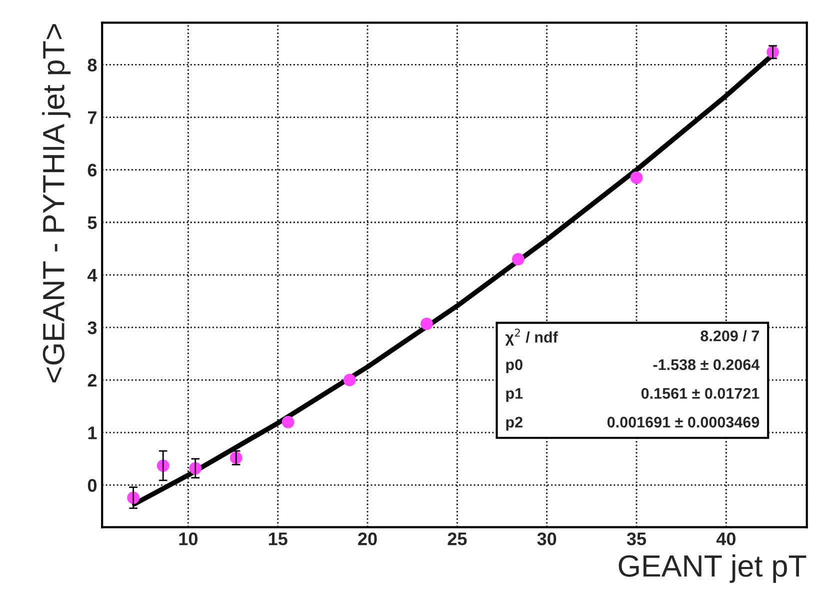 The height and width of the screenshot is (597, 837). What do you see at coordinates (278, 539) in the screenshot?
I see `x-tick-label: 15` at bounding box center [278, 539].